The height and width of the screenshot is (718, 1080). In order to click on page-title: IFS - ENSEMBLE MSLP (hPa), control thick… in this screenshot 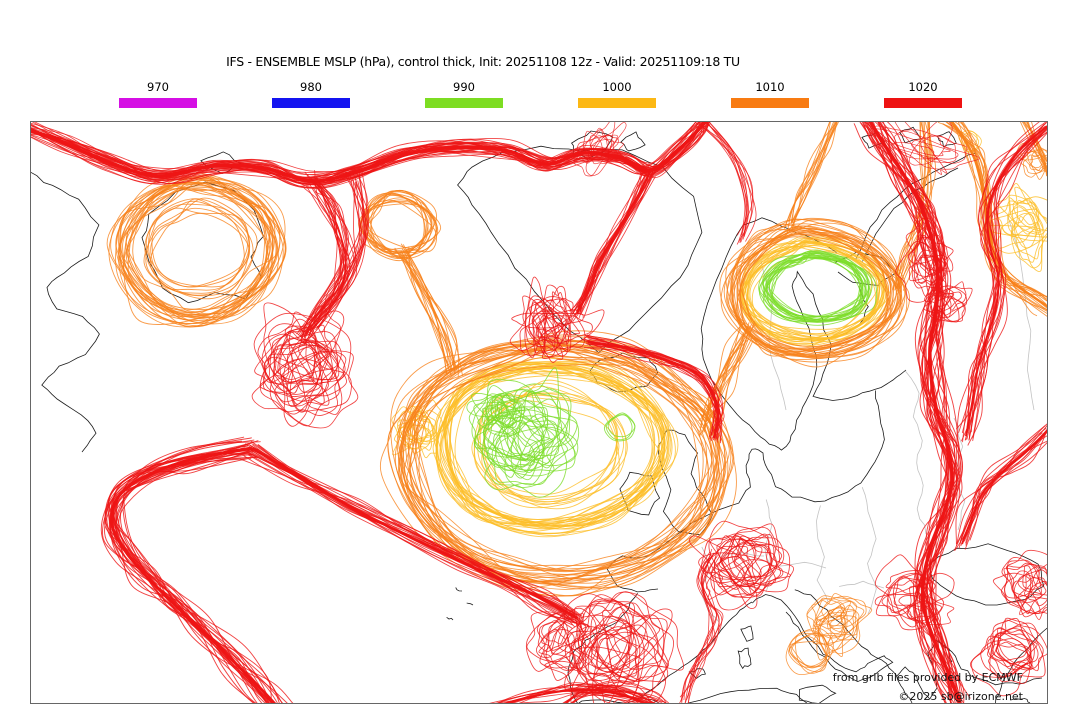, I will do `click(483, 61)`.